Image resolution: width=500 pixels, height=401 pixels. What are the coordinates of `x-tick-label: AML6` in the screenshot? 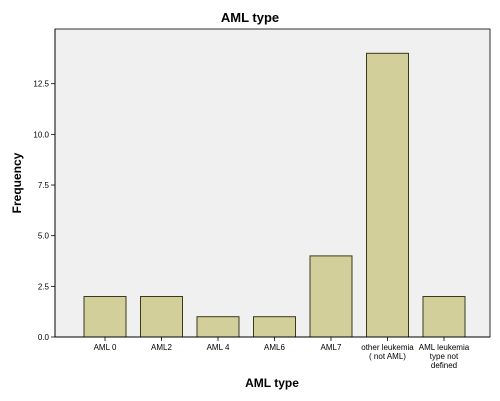 It's located at (274, 347).